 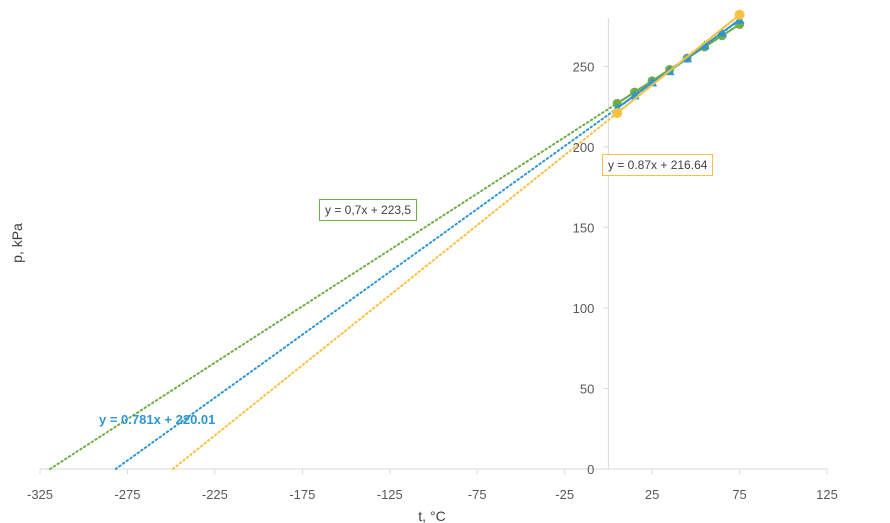 What do you see at coordinates (477, 494) in the screenshot?
I see `x-tick-label: -75` at bounding box center [477, 494].